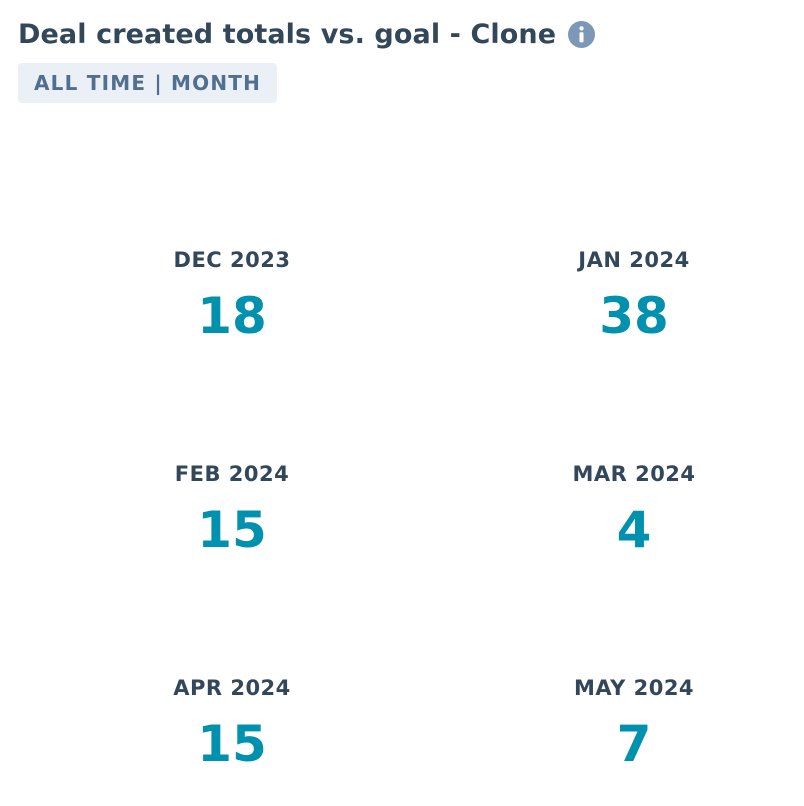 The height and width of the screenshot is (806, 804). I want to click on metric-period-label: MAR 2024, so click(634, 474).